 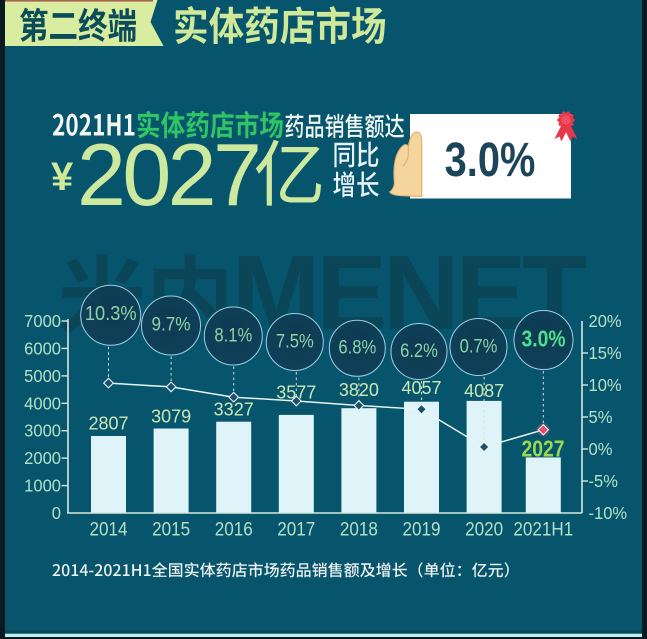 What do you see at coordinates (171, 417) in the screenshot?
I see `svg-text: 3079` at bounding box center [171, 417].